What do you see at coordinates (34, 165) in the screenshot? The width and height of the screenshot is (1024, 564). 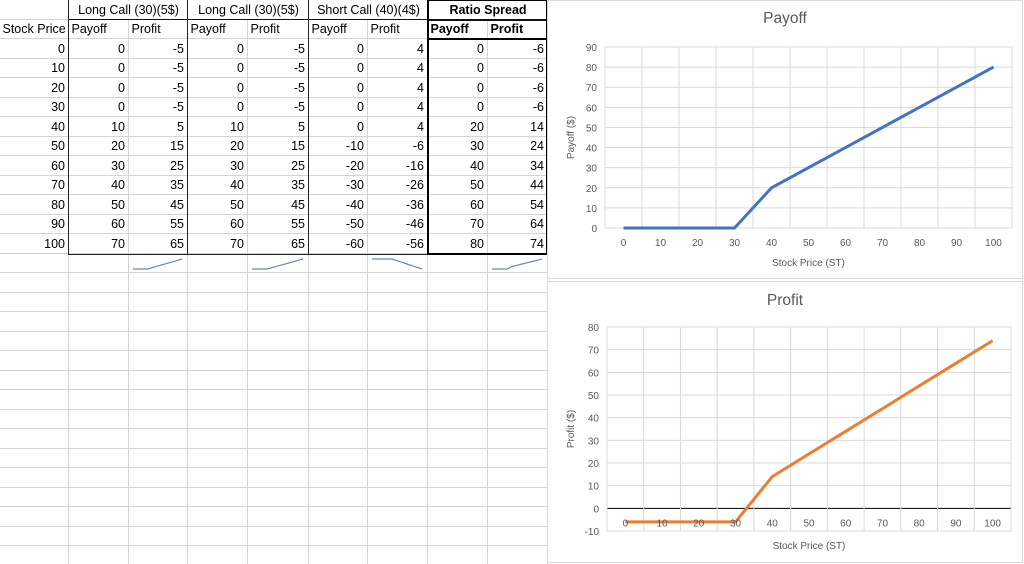 I see `stock-price-cell: 60` at bounding box center [34, 165].